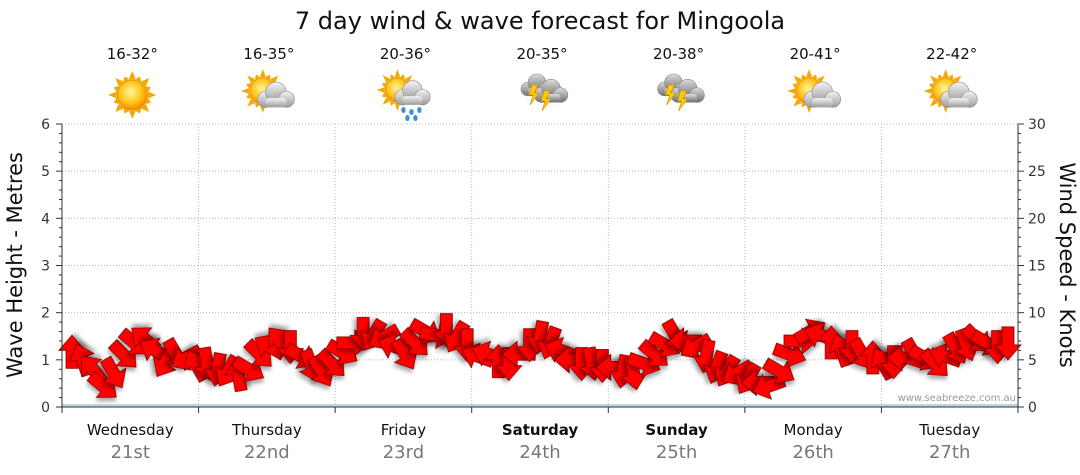  I want to click on y-tick-label-right: 20, so click(1037, 219).